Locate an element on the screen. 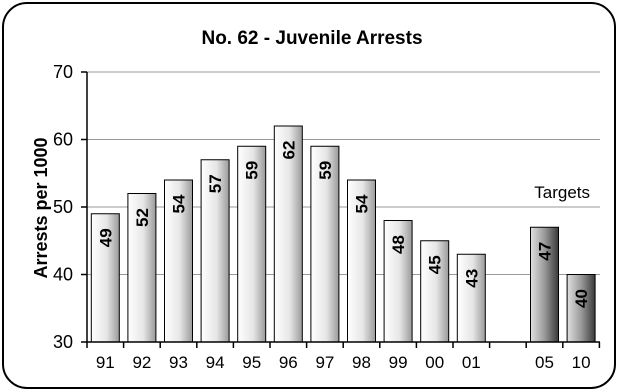  x-tick-label-10: 10 is located at coordinates (581, 362).